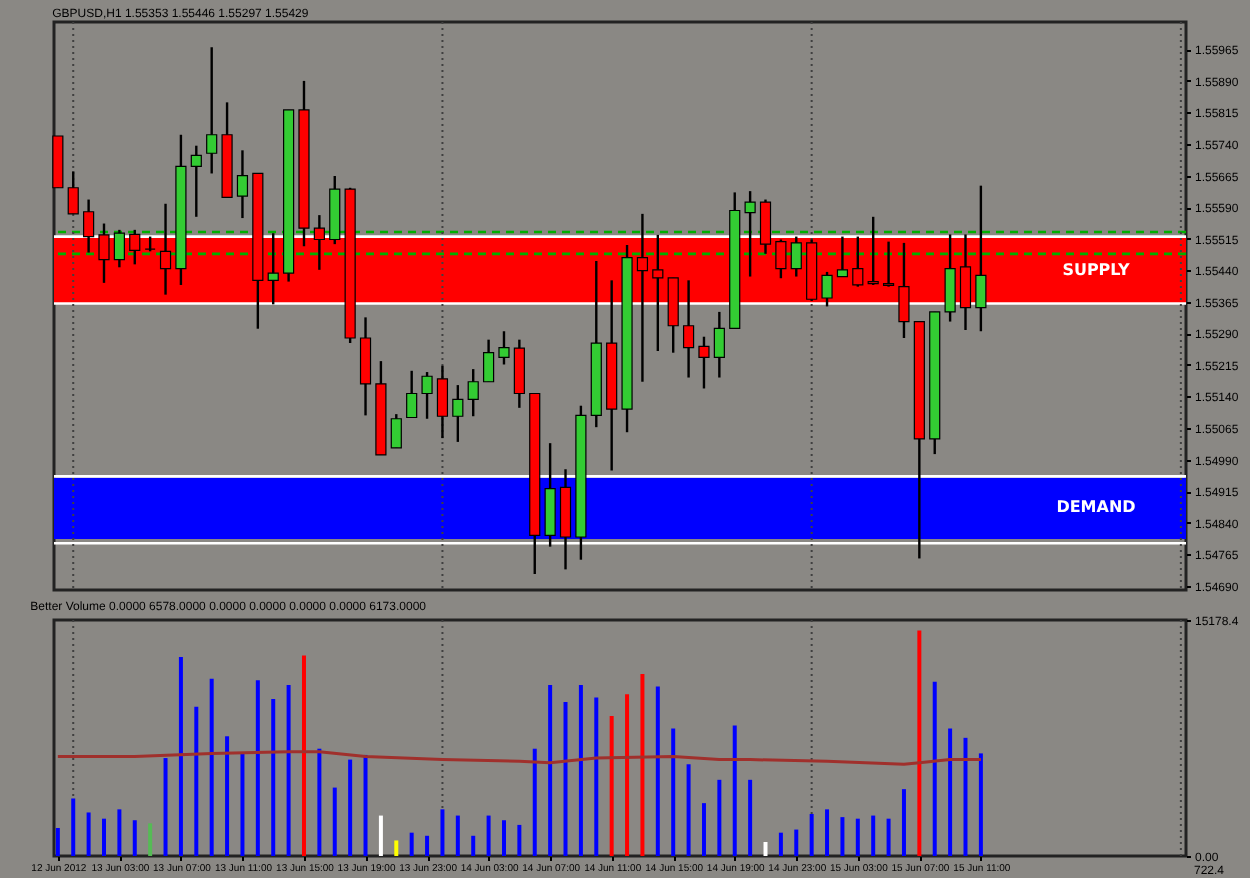  I want to click on band-label: SUPPLY, so click(1096, 269).